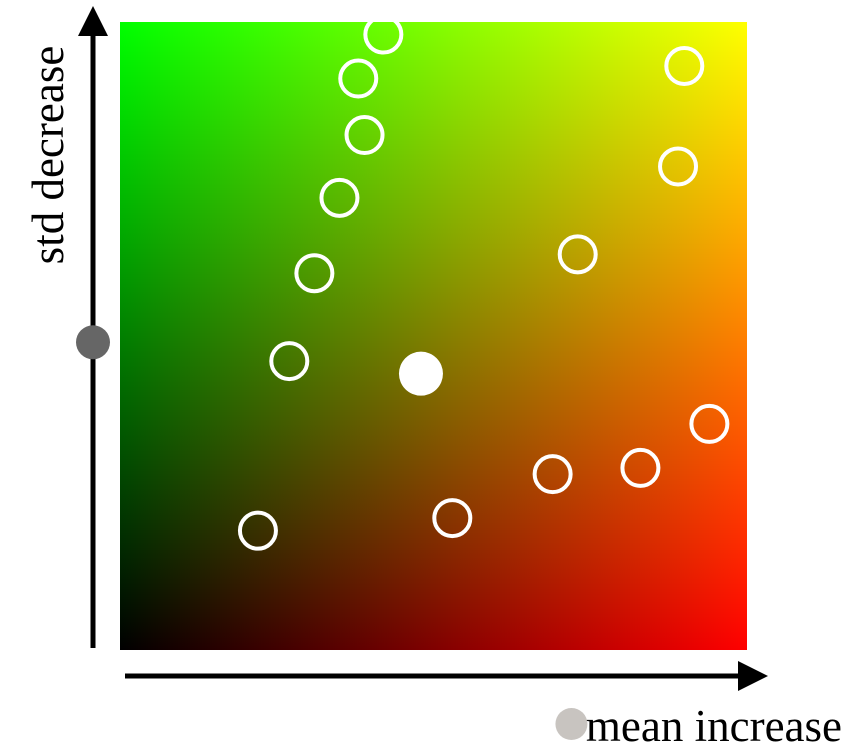 The image size is (848, 754). I want to click on y-axis-label: std decrease, so click(48, 155).